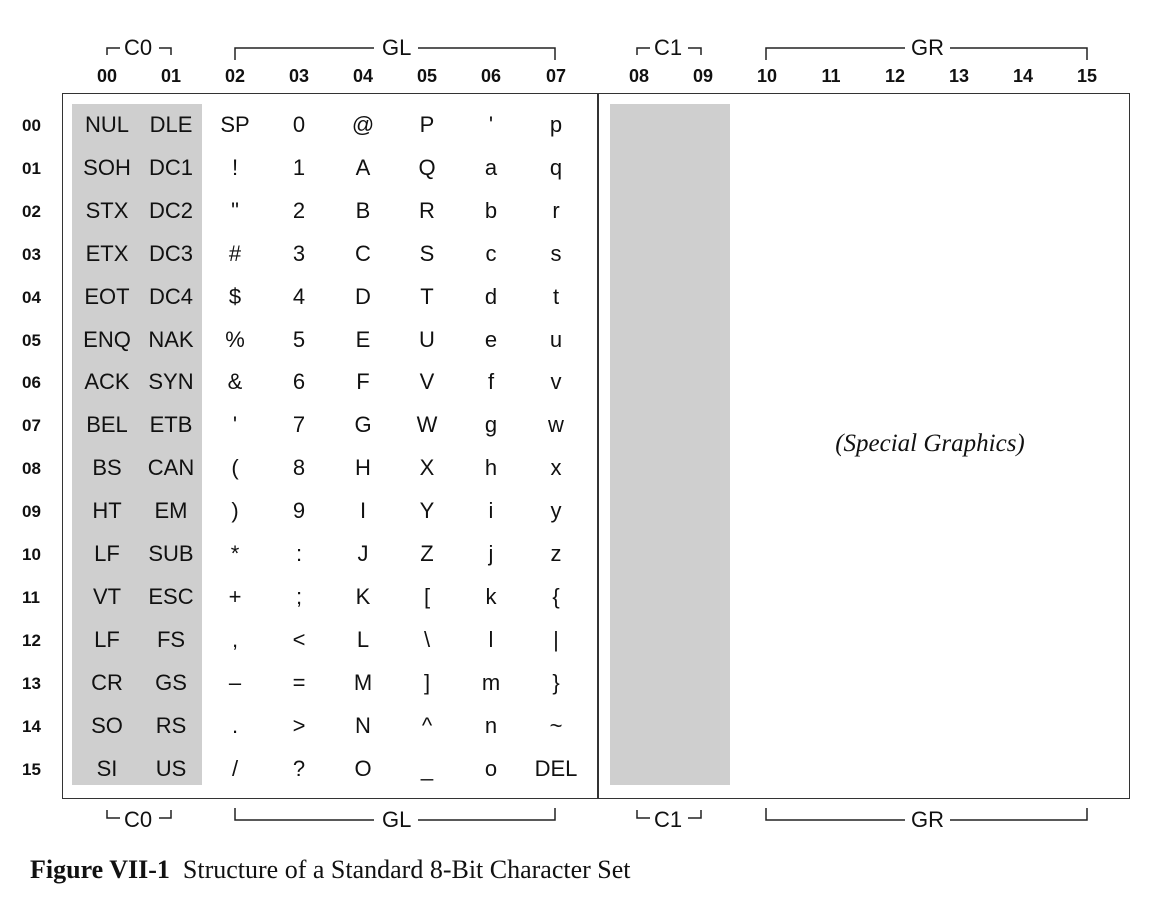 This screenshot has height=921, width=1170. I want to click on control-code-cell: US, so click(171, 768).